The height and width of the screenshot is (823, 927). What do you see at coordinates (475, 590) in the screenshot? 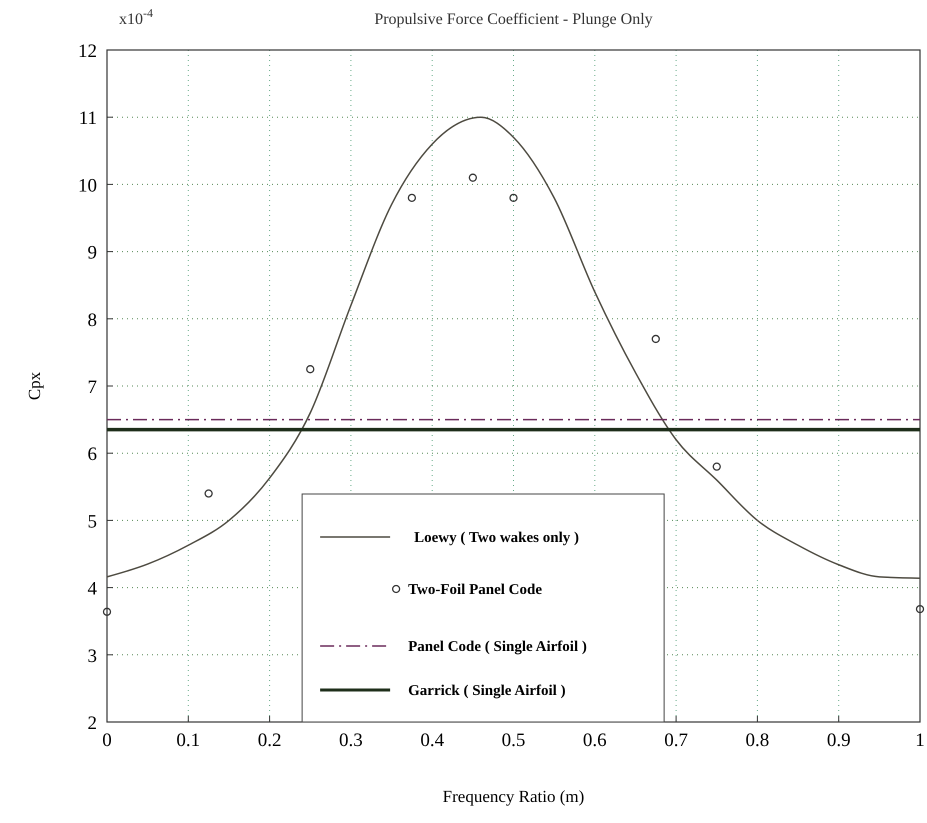
I see `legend-label: Two-Foil Panel Code` at bounding box center [475, 590].